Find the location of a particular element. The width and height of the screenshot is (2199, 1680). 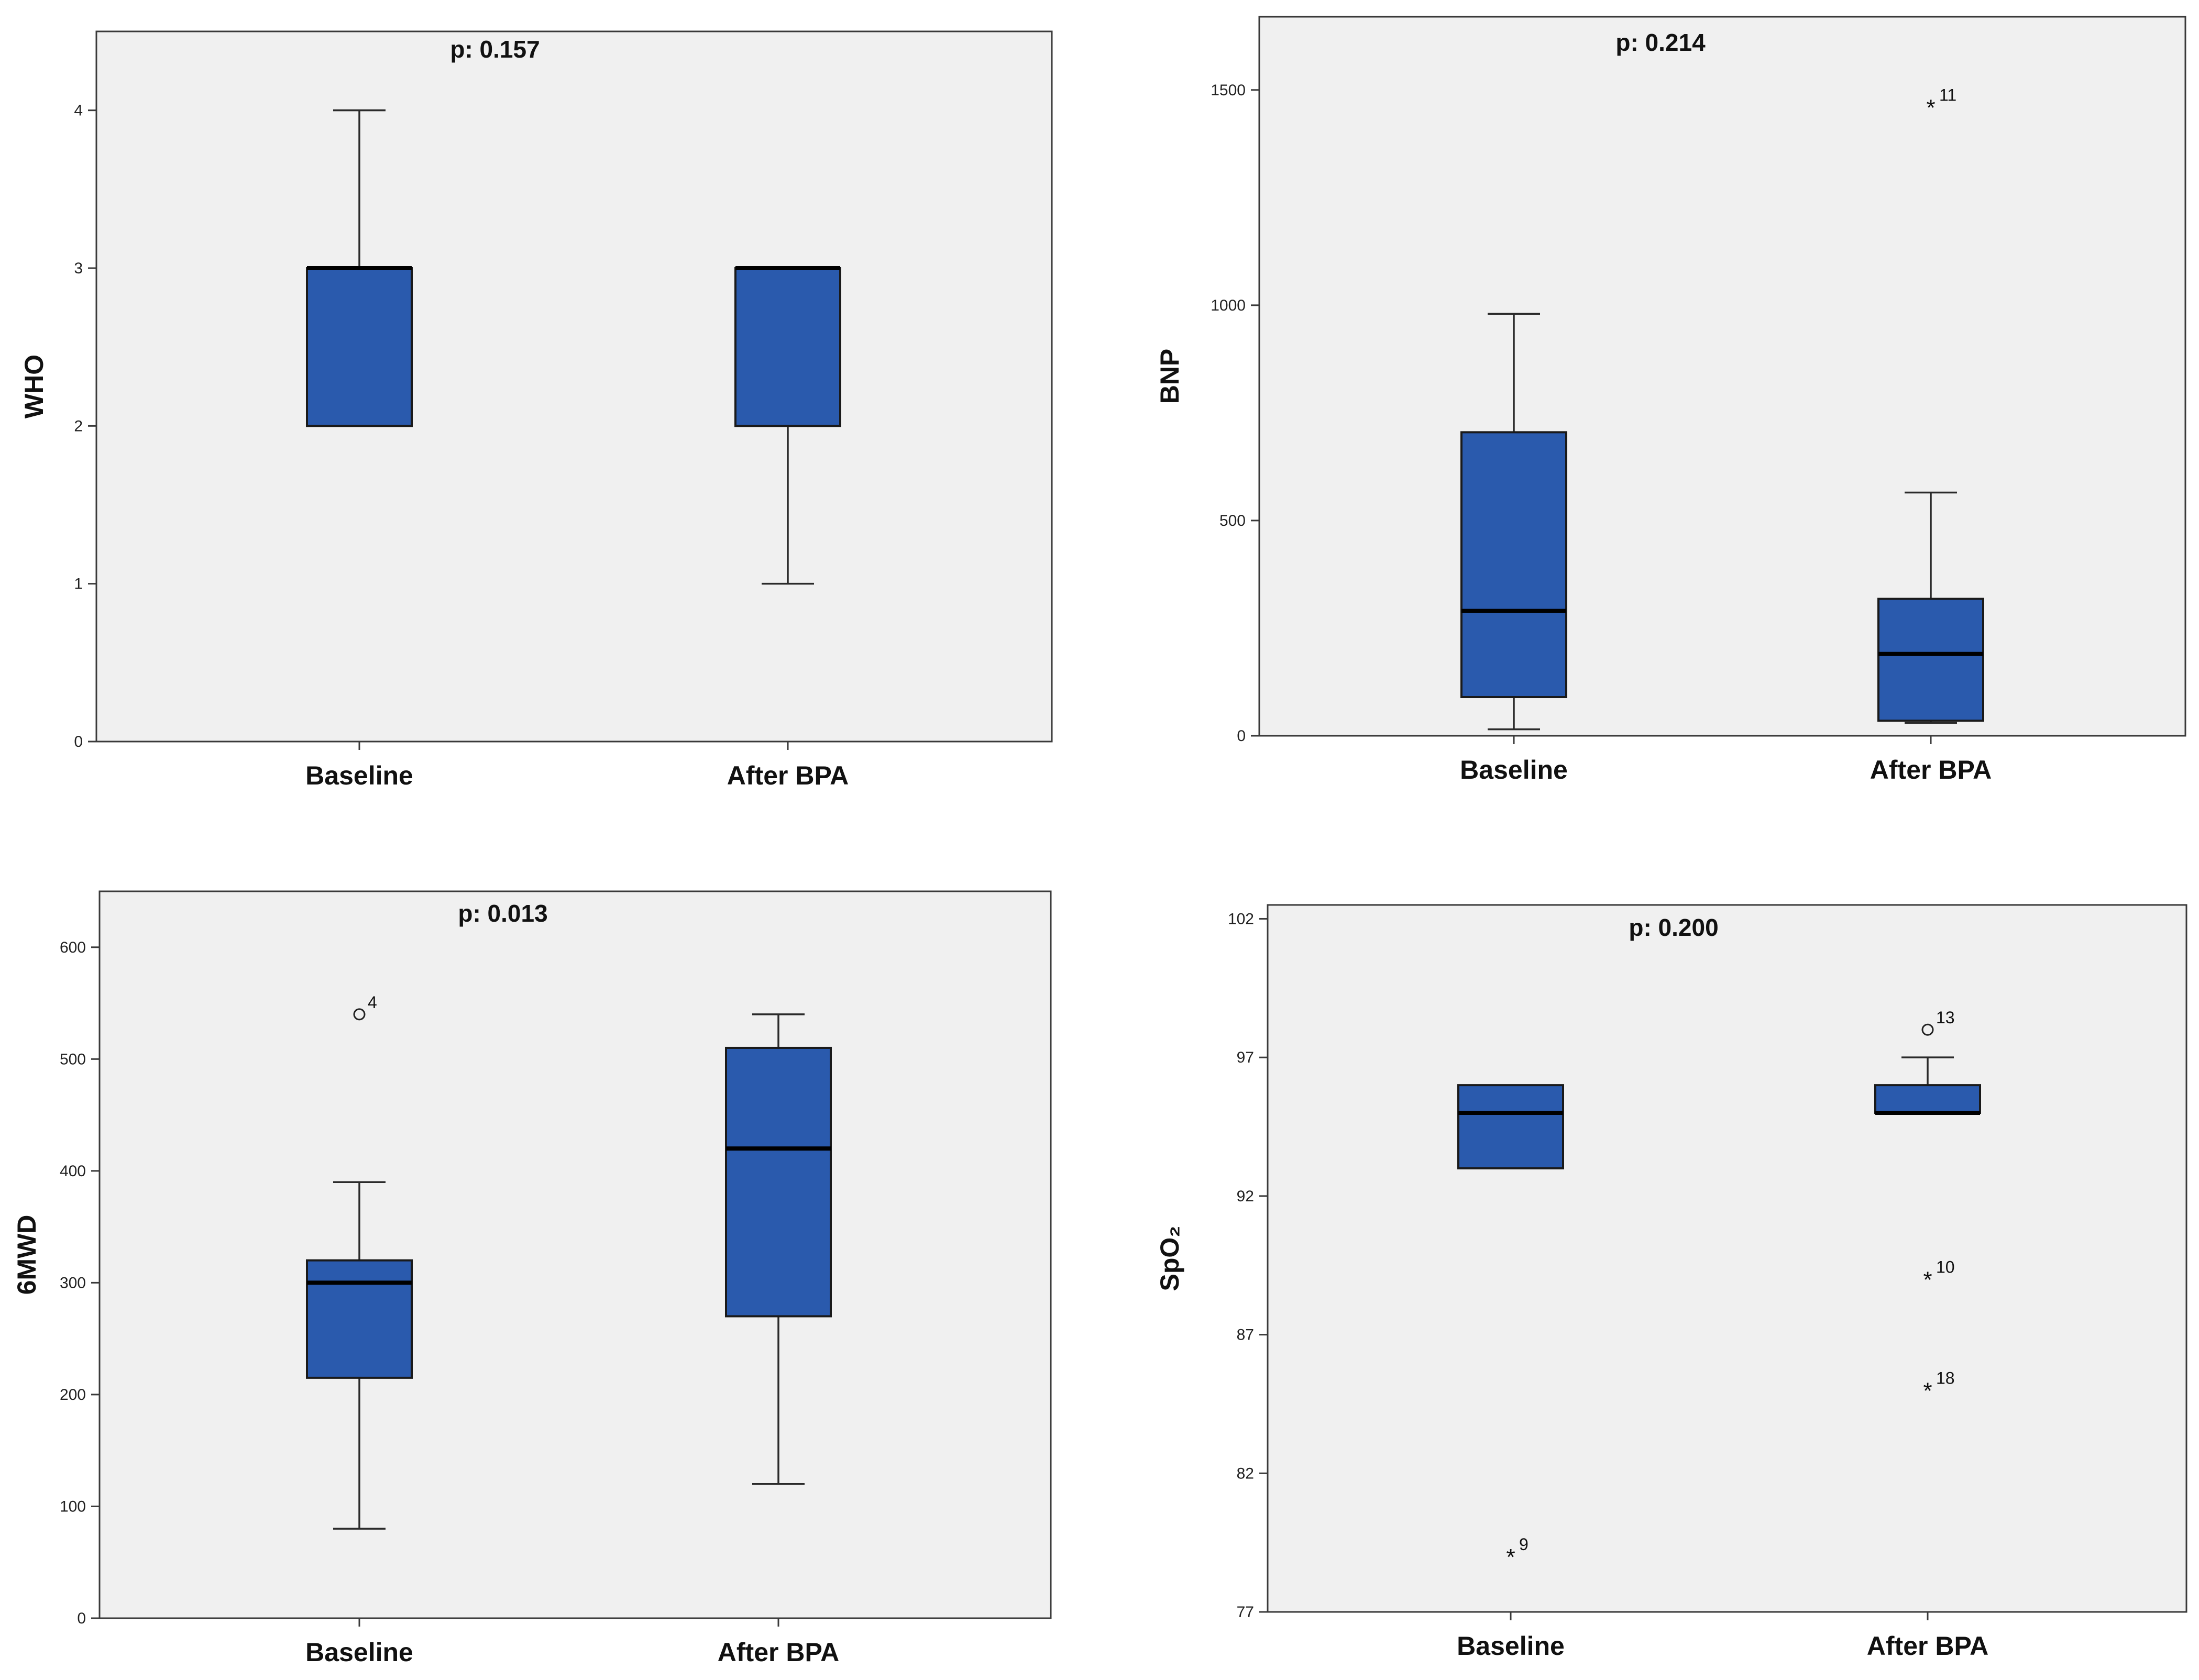

y-tick-label: 4 is located at coordinates (78, 111).